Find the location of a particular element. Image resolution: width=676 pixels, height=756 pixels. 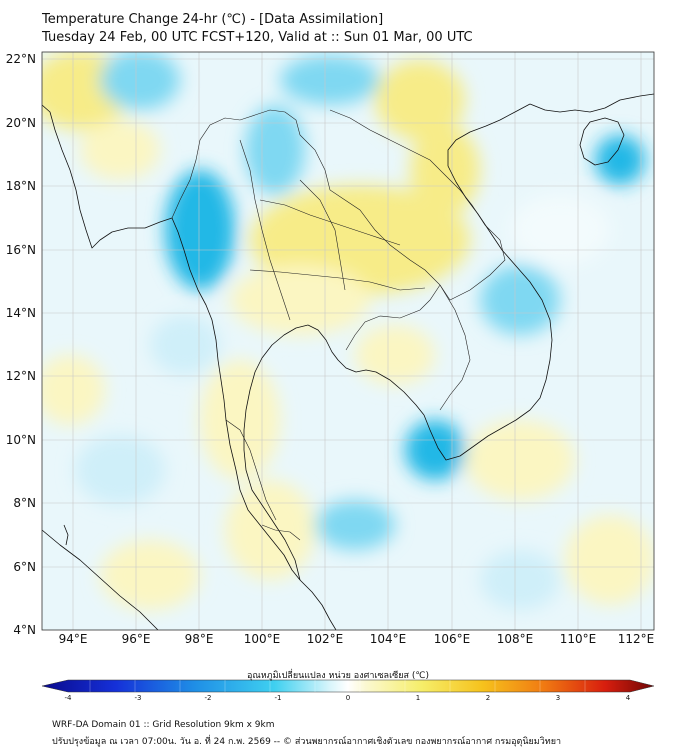

lat-tick-4n: 4°N is located at coordinates (24, 630).